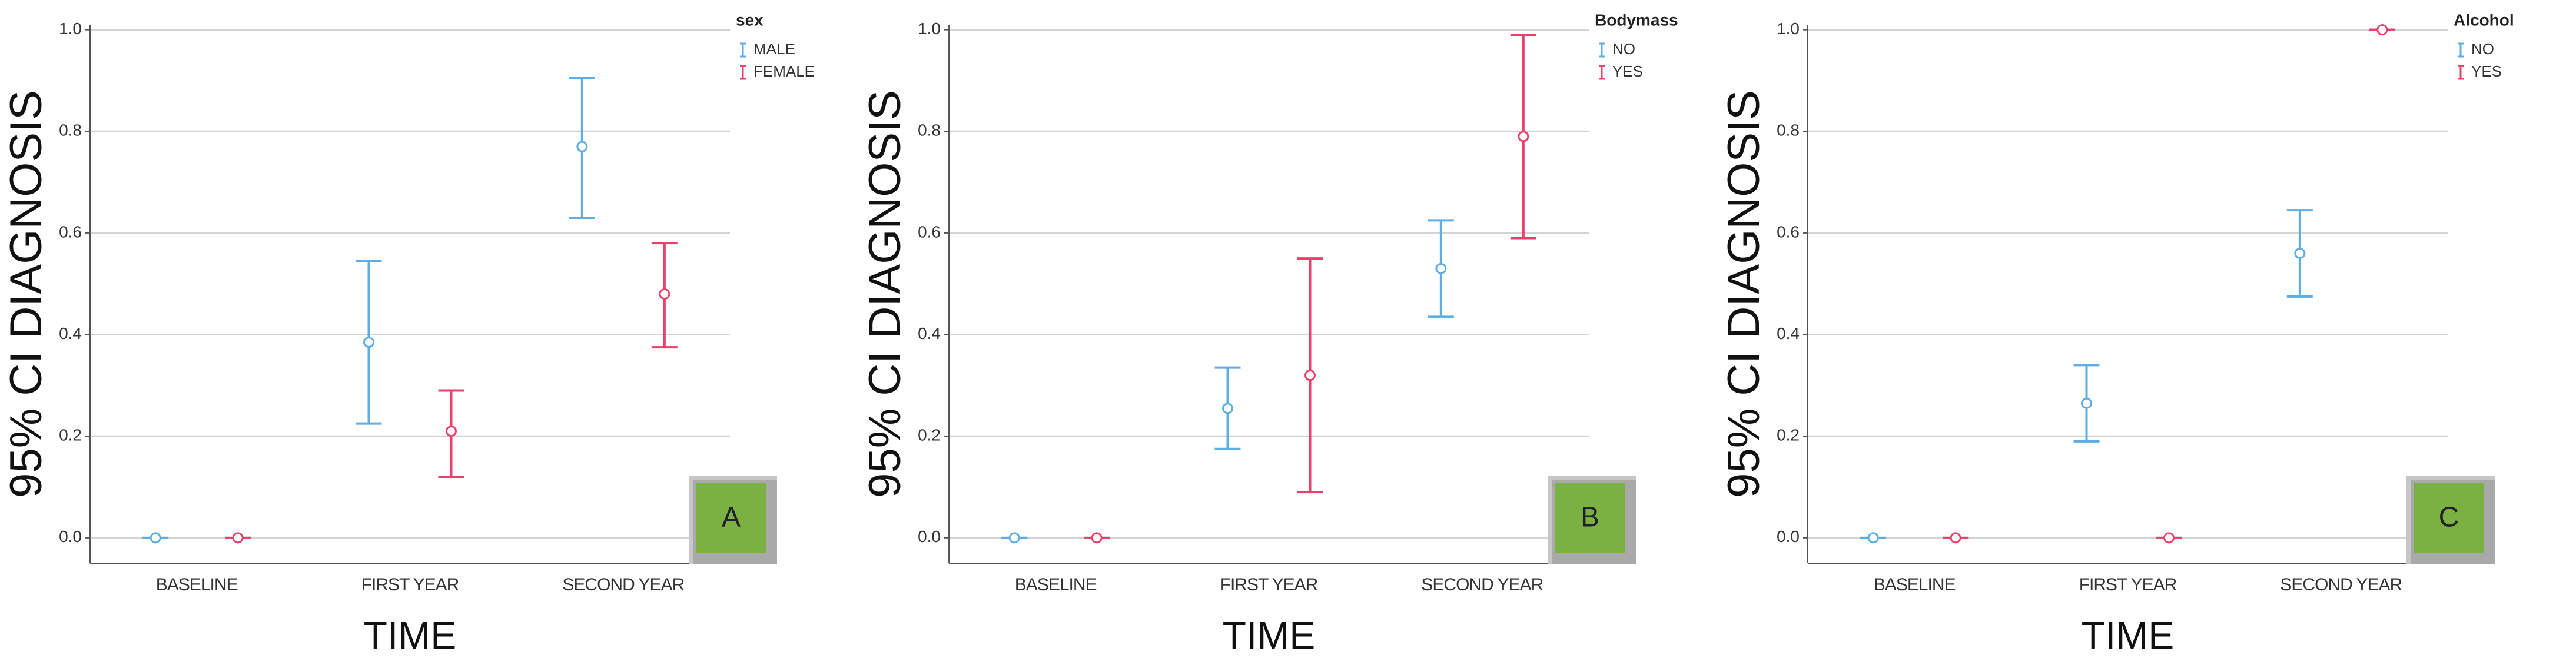 This screenshot has width=2576, height=668. Describe the element at coordinates (774, 49) in the screenshot. I see `legend-label: MALE` at that location.